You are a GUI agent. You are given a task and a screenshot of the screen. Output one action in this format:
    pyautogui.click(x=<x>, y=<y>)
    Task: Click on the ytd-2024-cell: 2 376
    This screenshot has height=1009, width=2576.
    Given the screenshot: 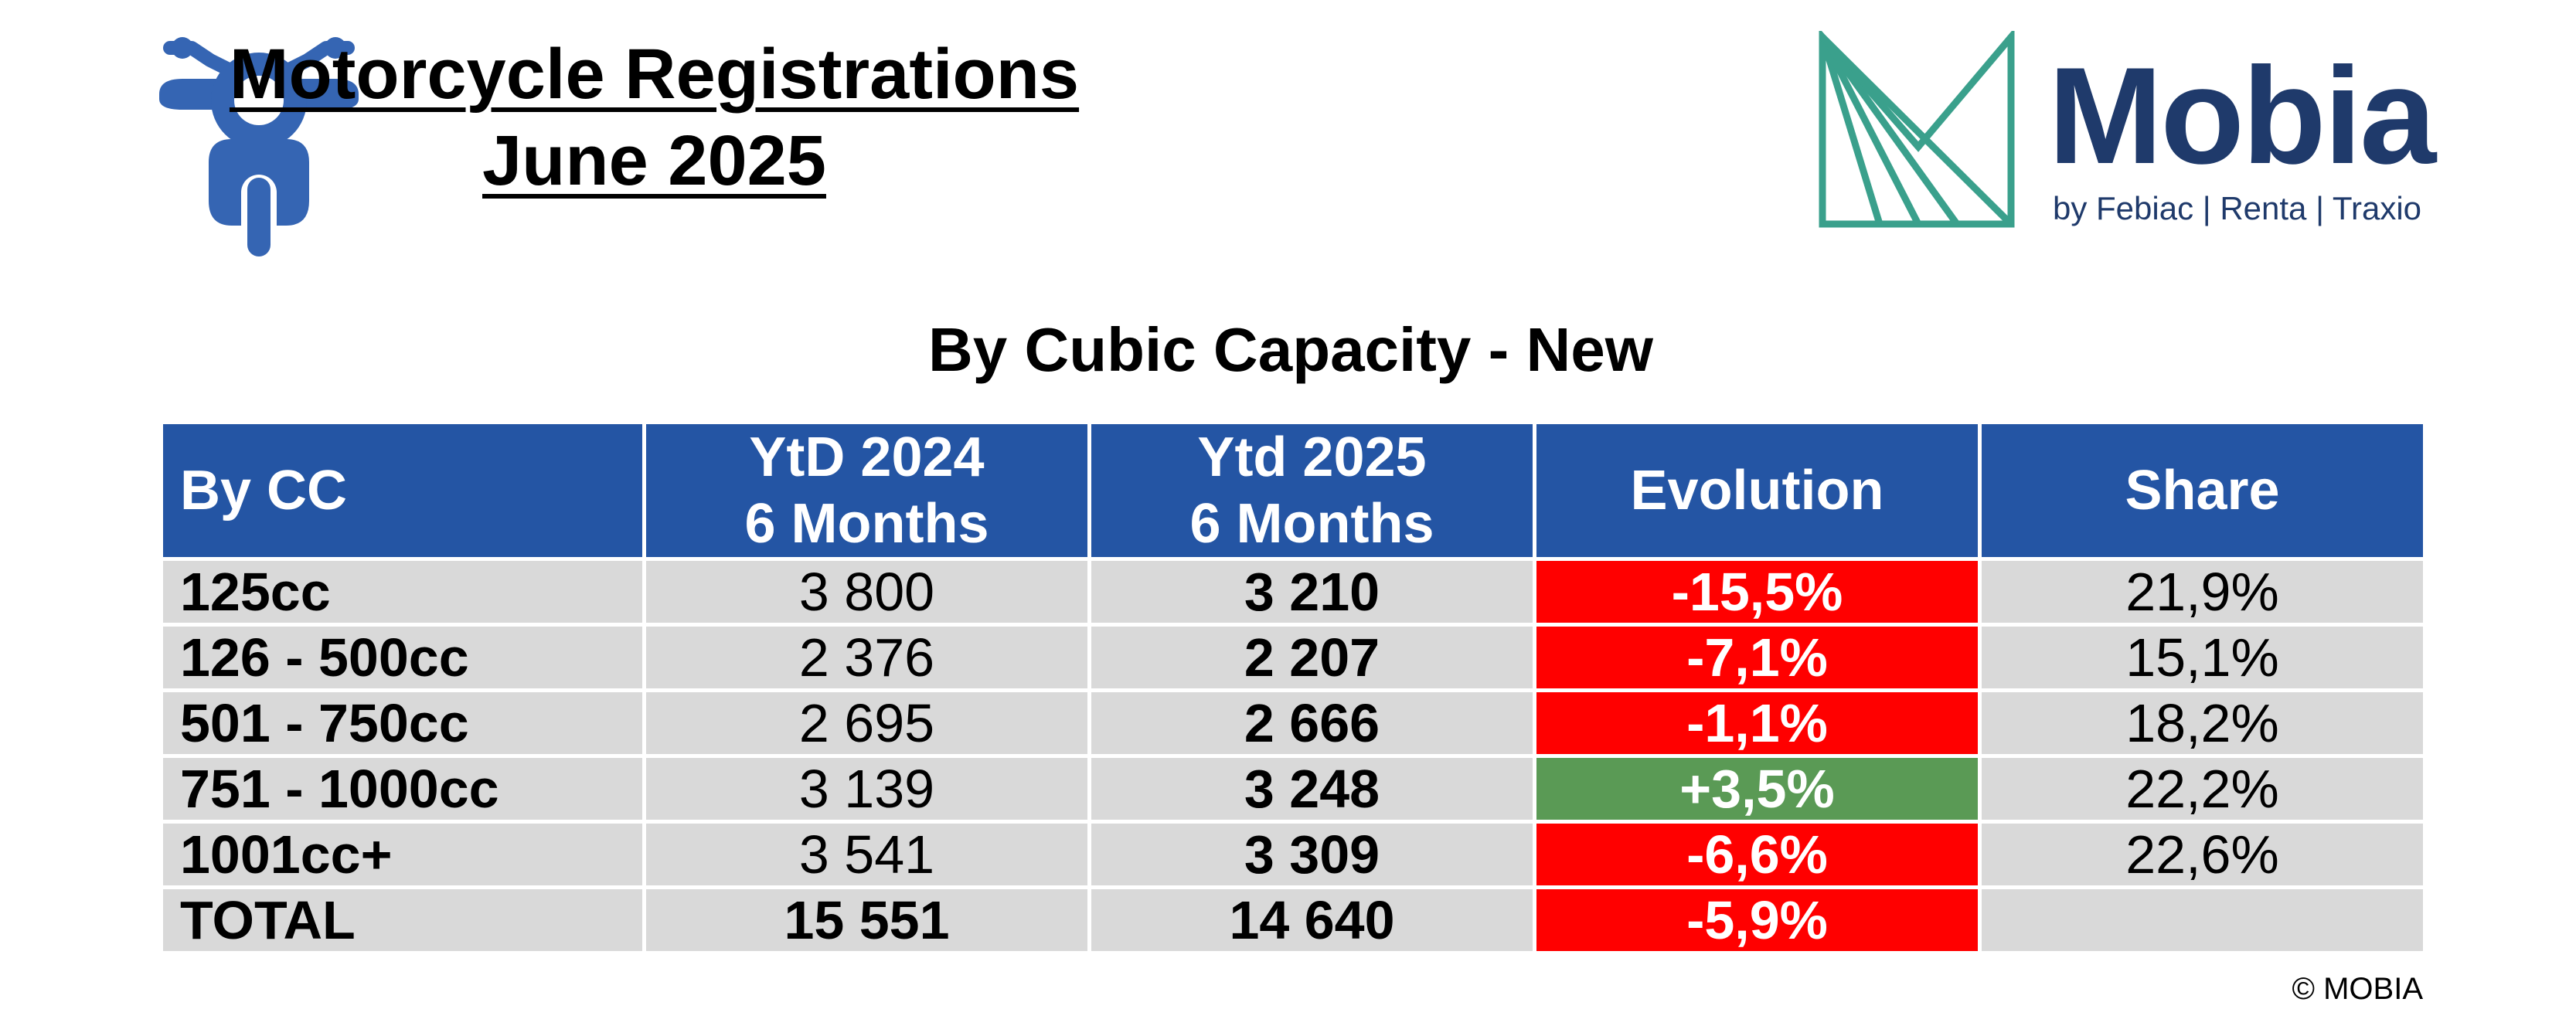 What is the action you would take?
    pyautogui.click(x=867, y=657)
    